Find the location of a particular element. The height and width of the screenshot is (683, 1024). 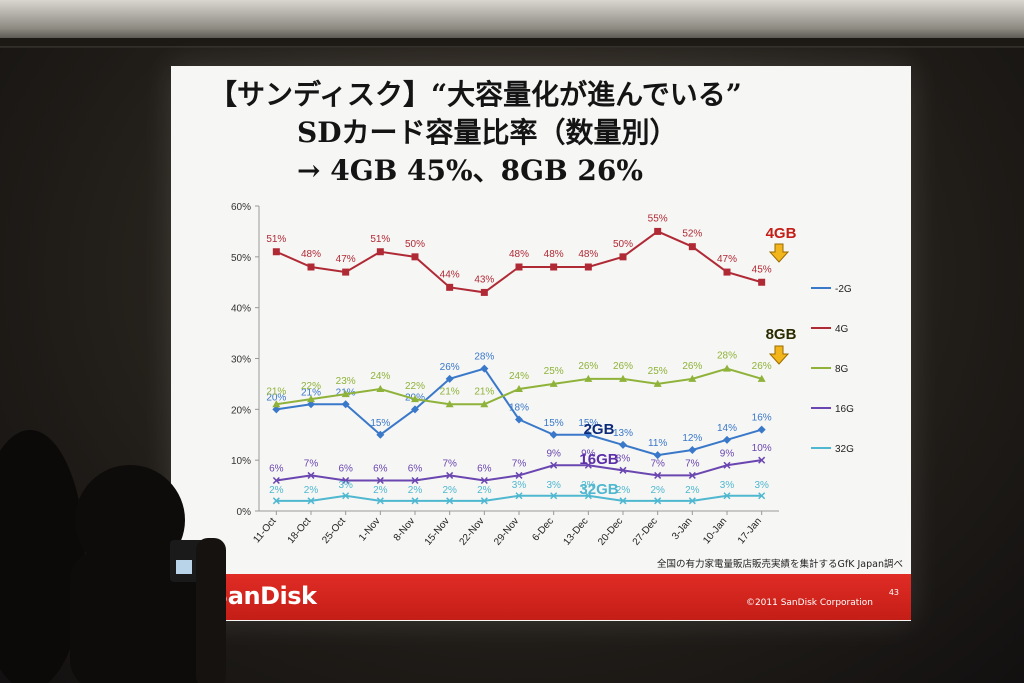

x-tick-label: 10-Jan is located at coordinates (715, 531).